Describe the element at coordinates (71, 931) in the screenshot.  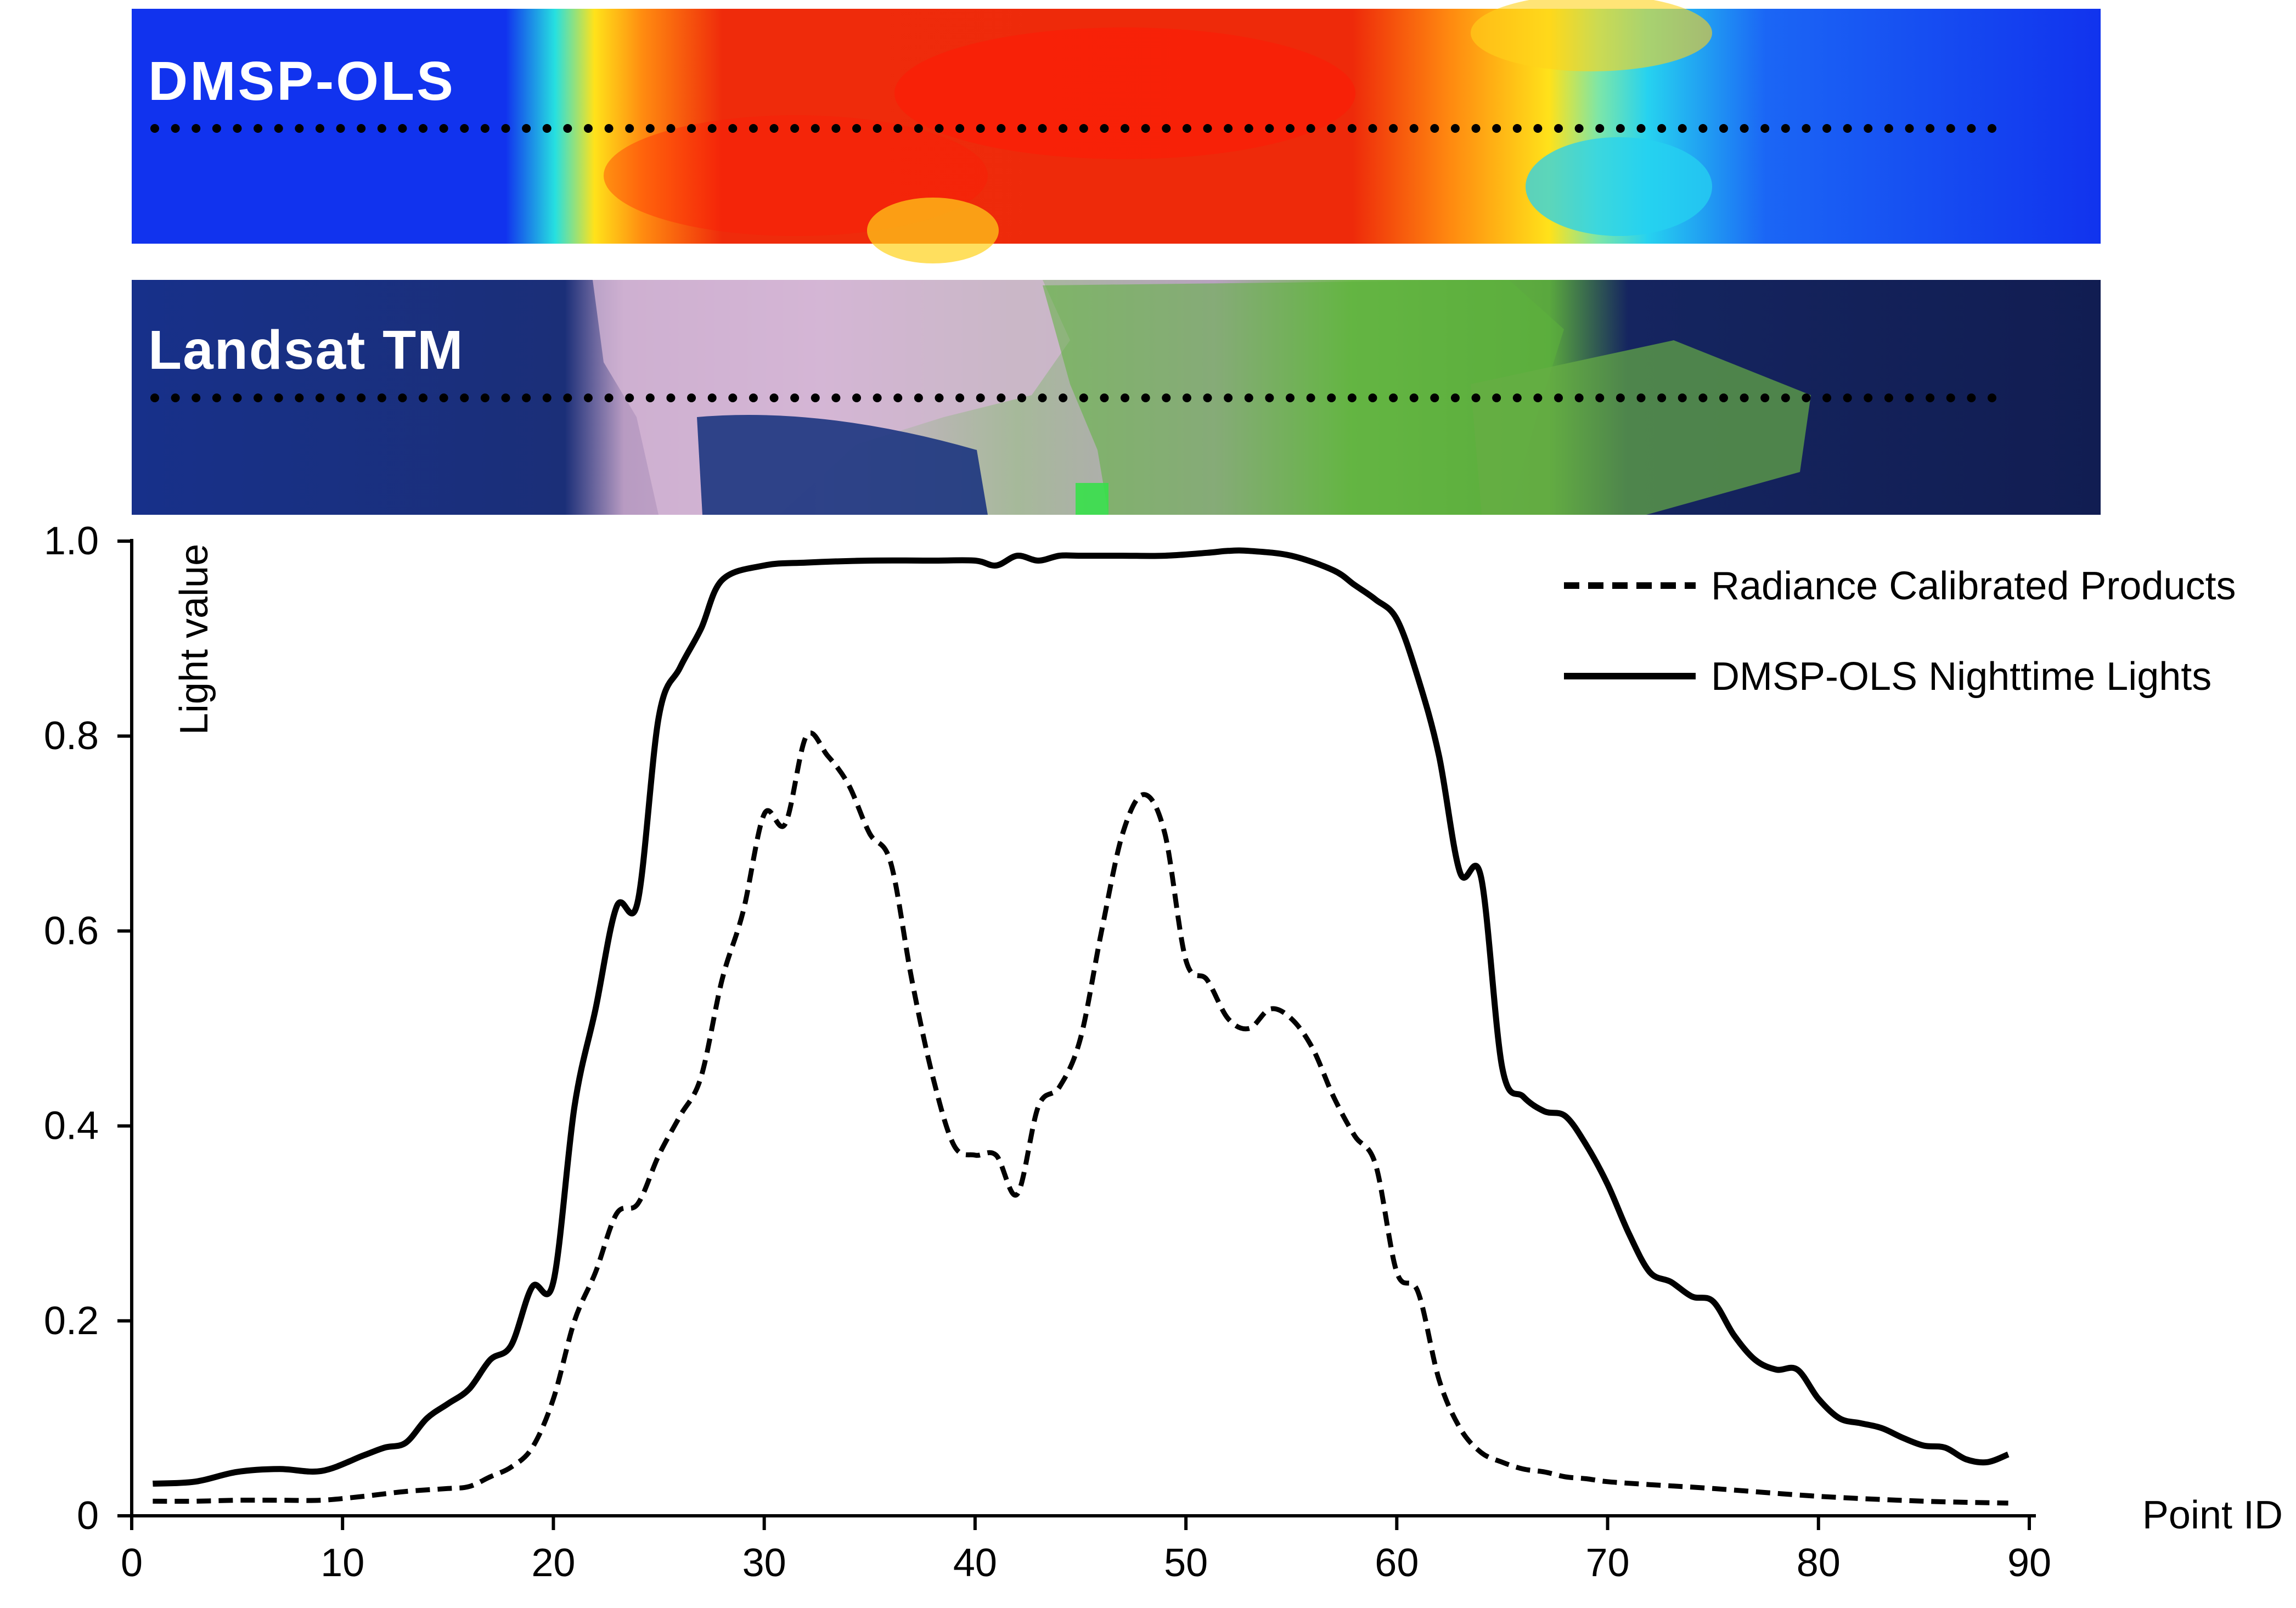
I see `y-tick-label: 0.6` at that location.